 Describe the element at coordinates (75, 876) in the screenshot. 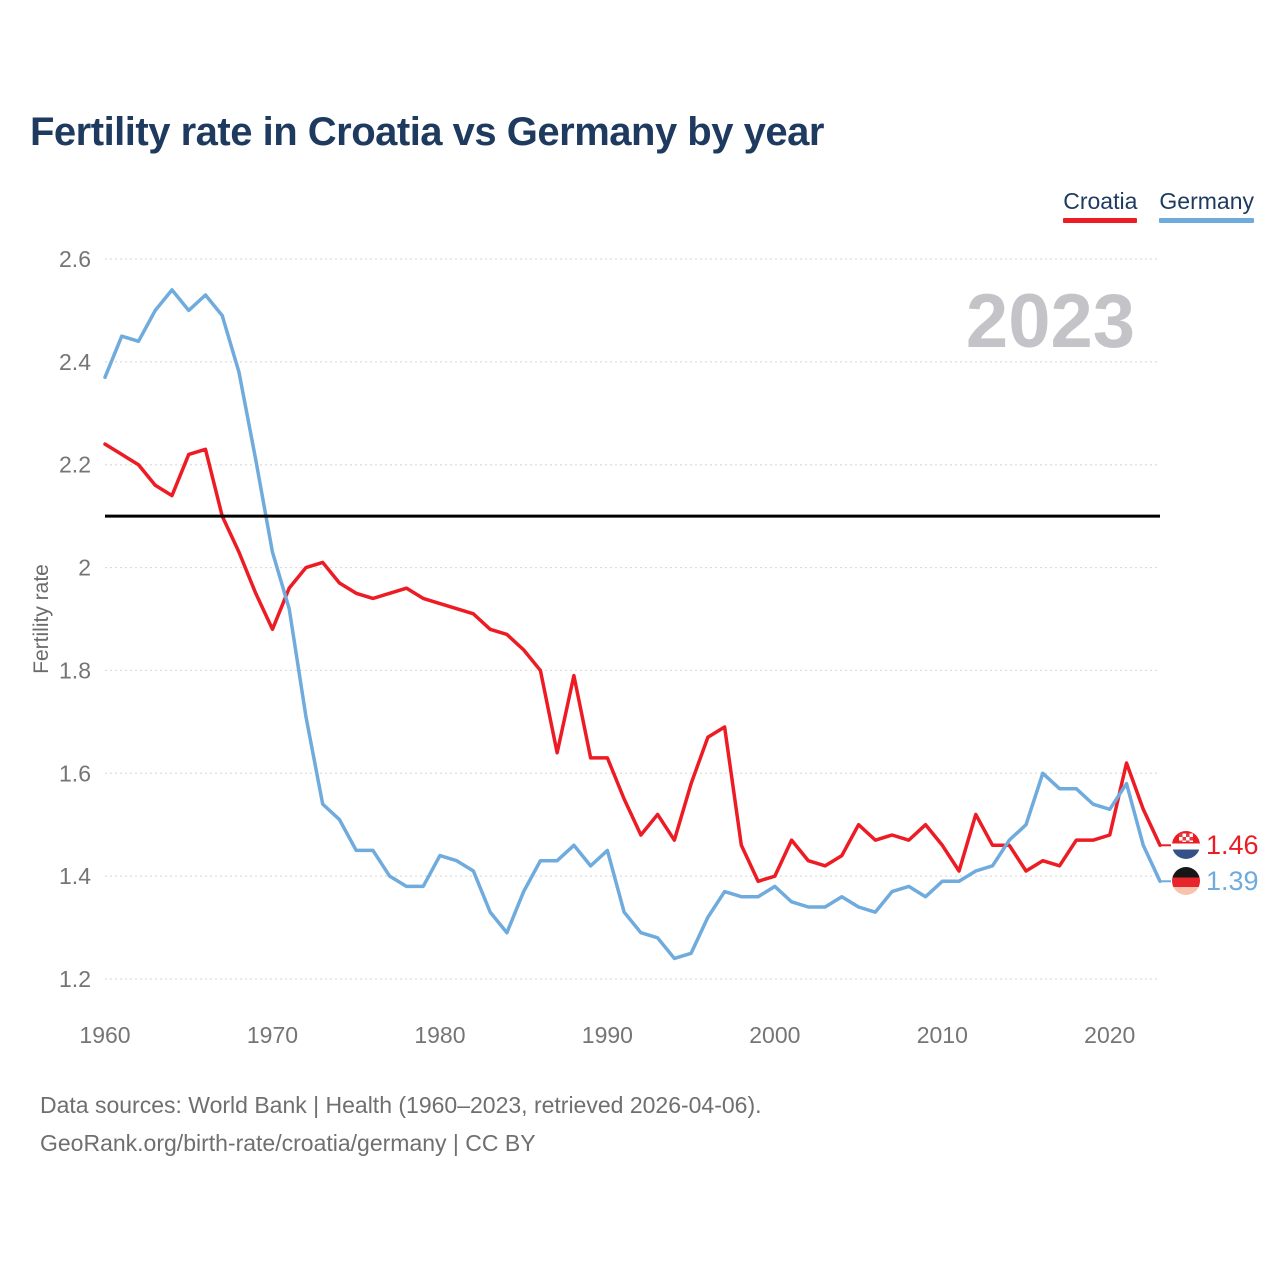

I see `y-tick-label: 1.4` at that location.